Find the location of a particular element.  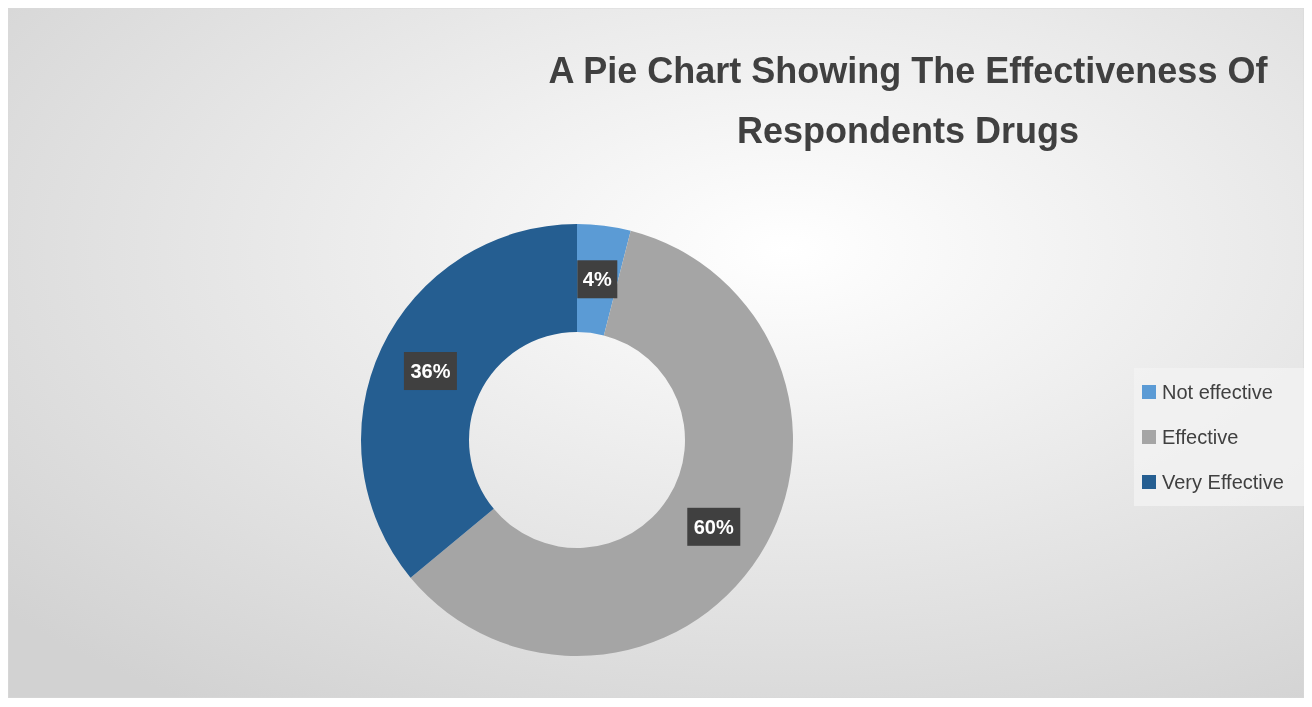

data-label: 36% is located at coordinates (430, 371).